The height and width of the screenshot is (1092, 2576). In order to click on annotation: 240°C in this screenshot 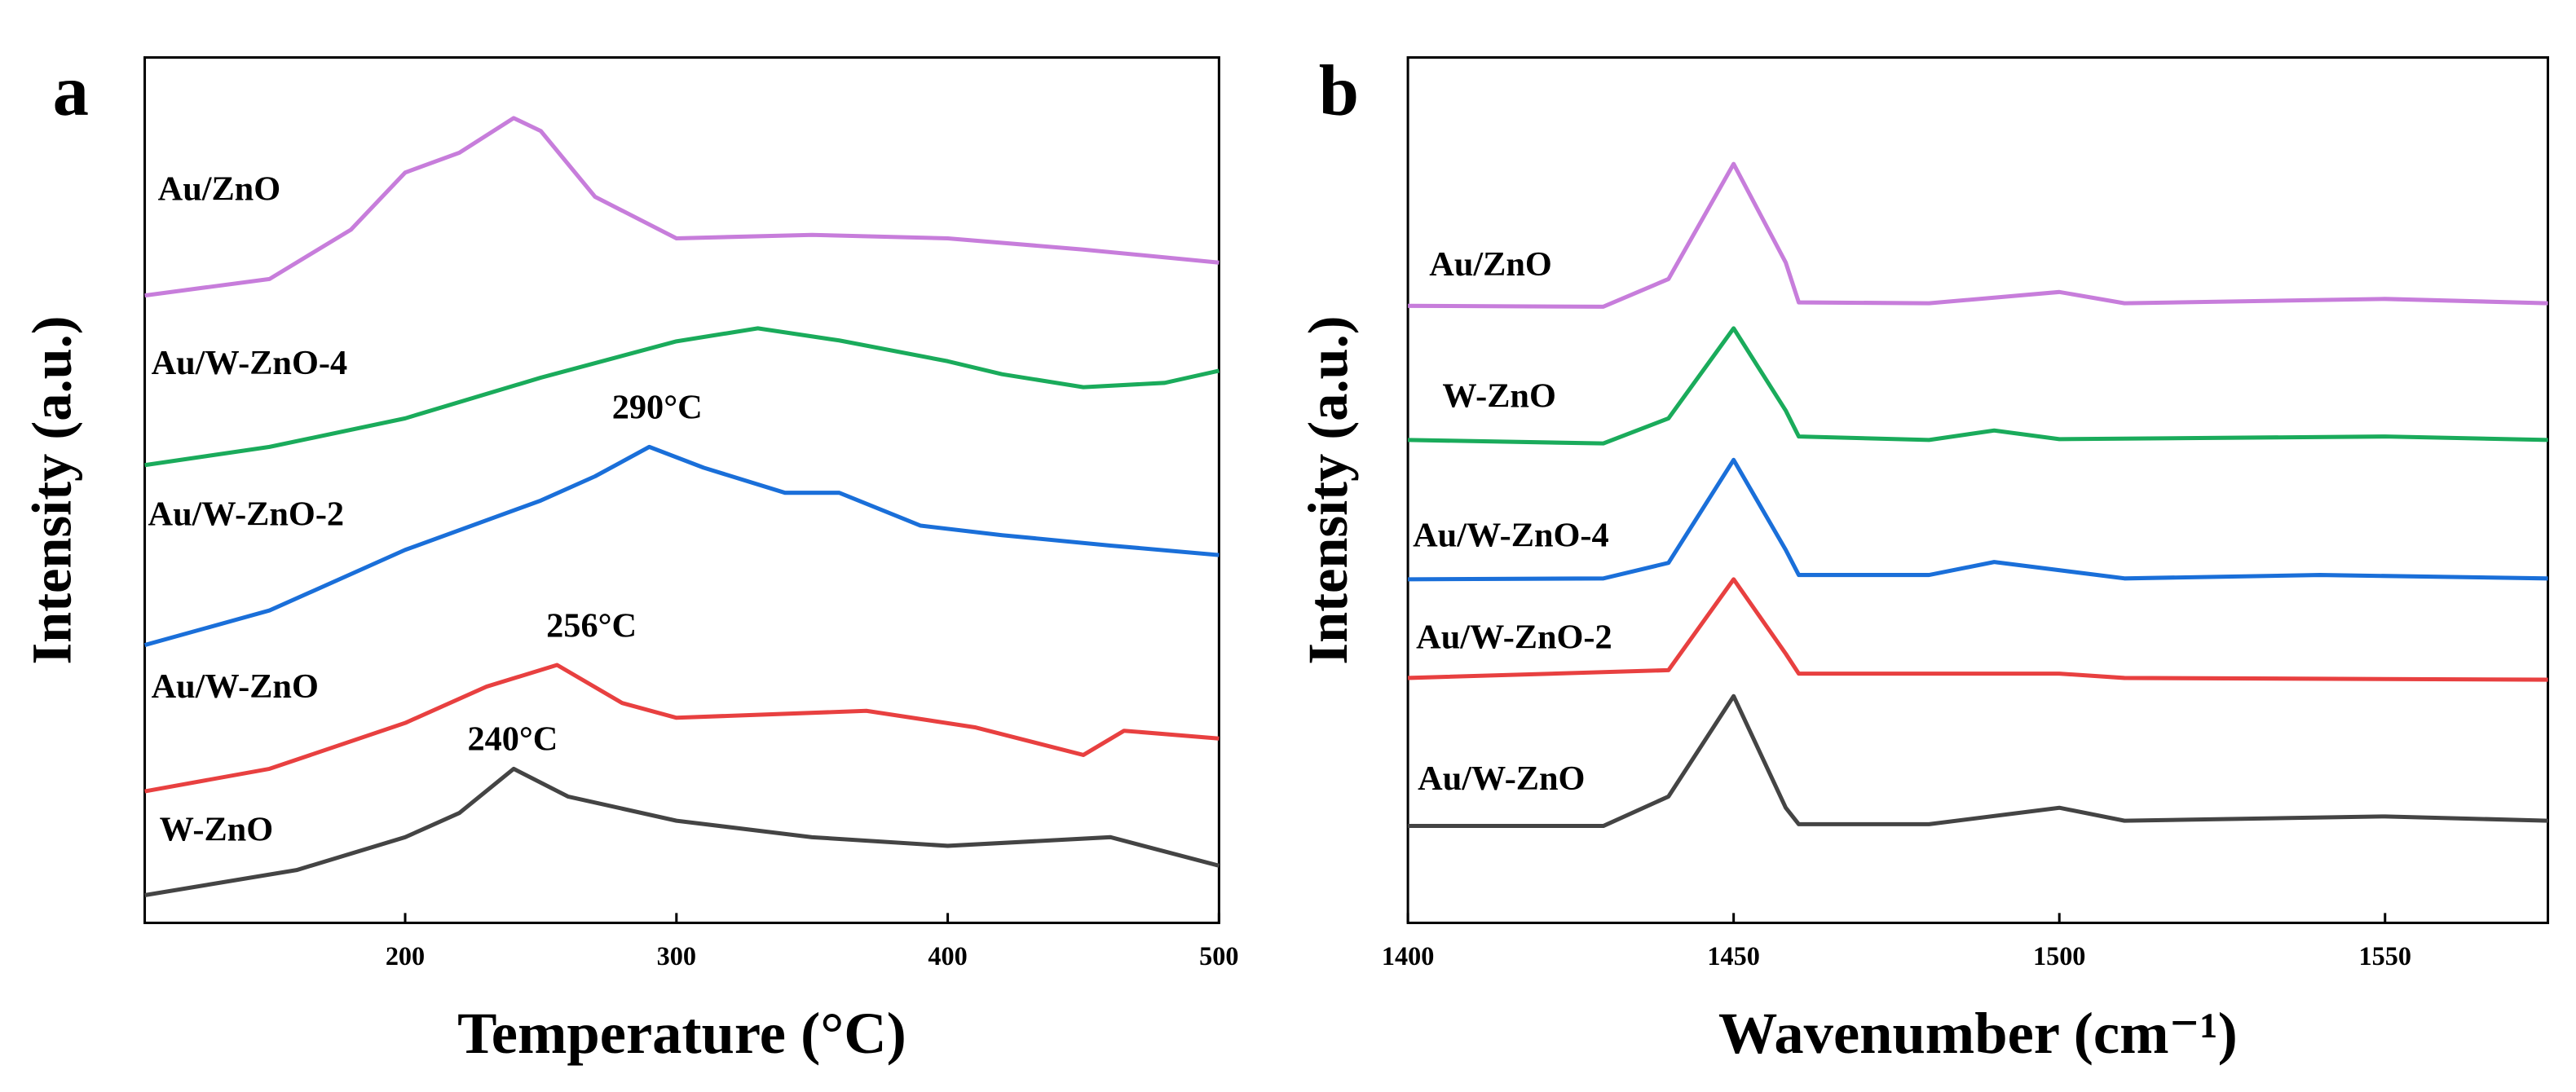, I will do `click(512, 739)`.